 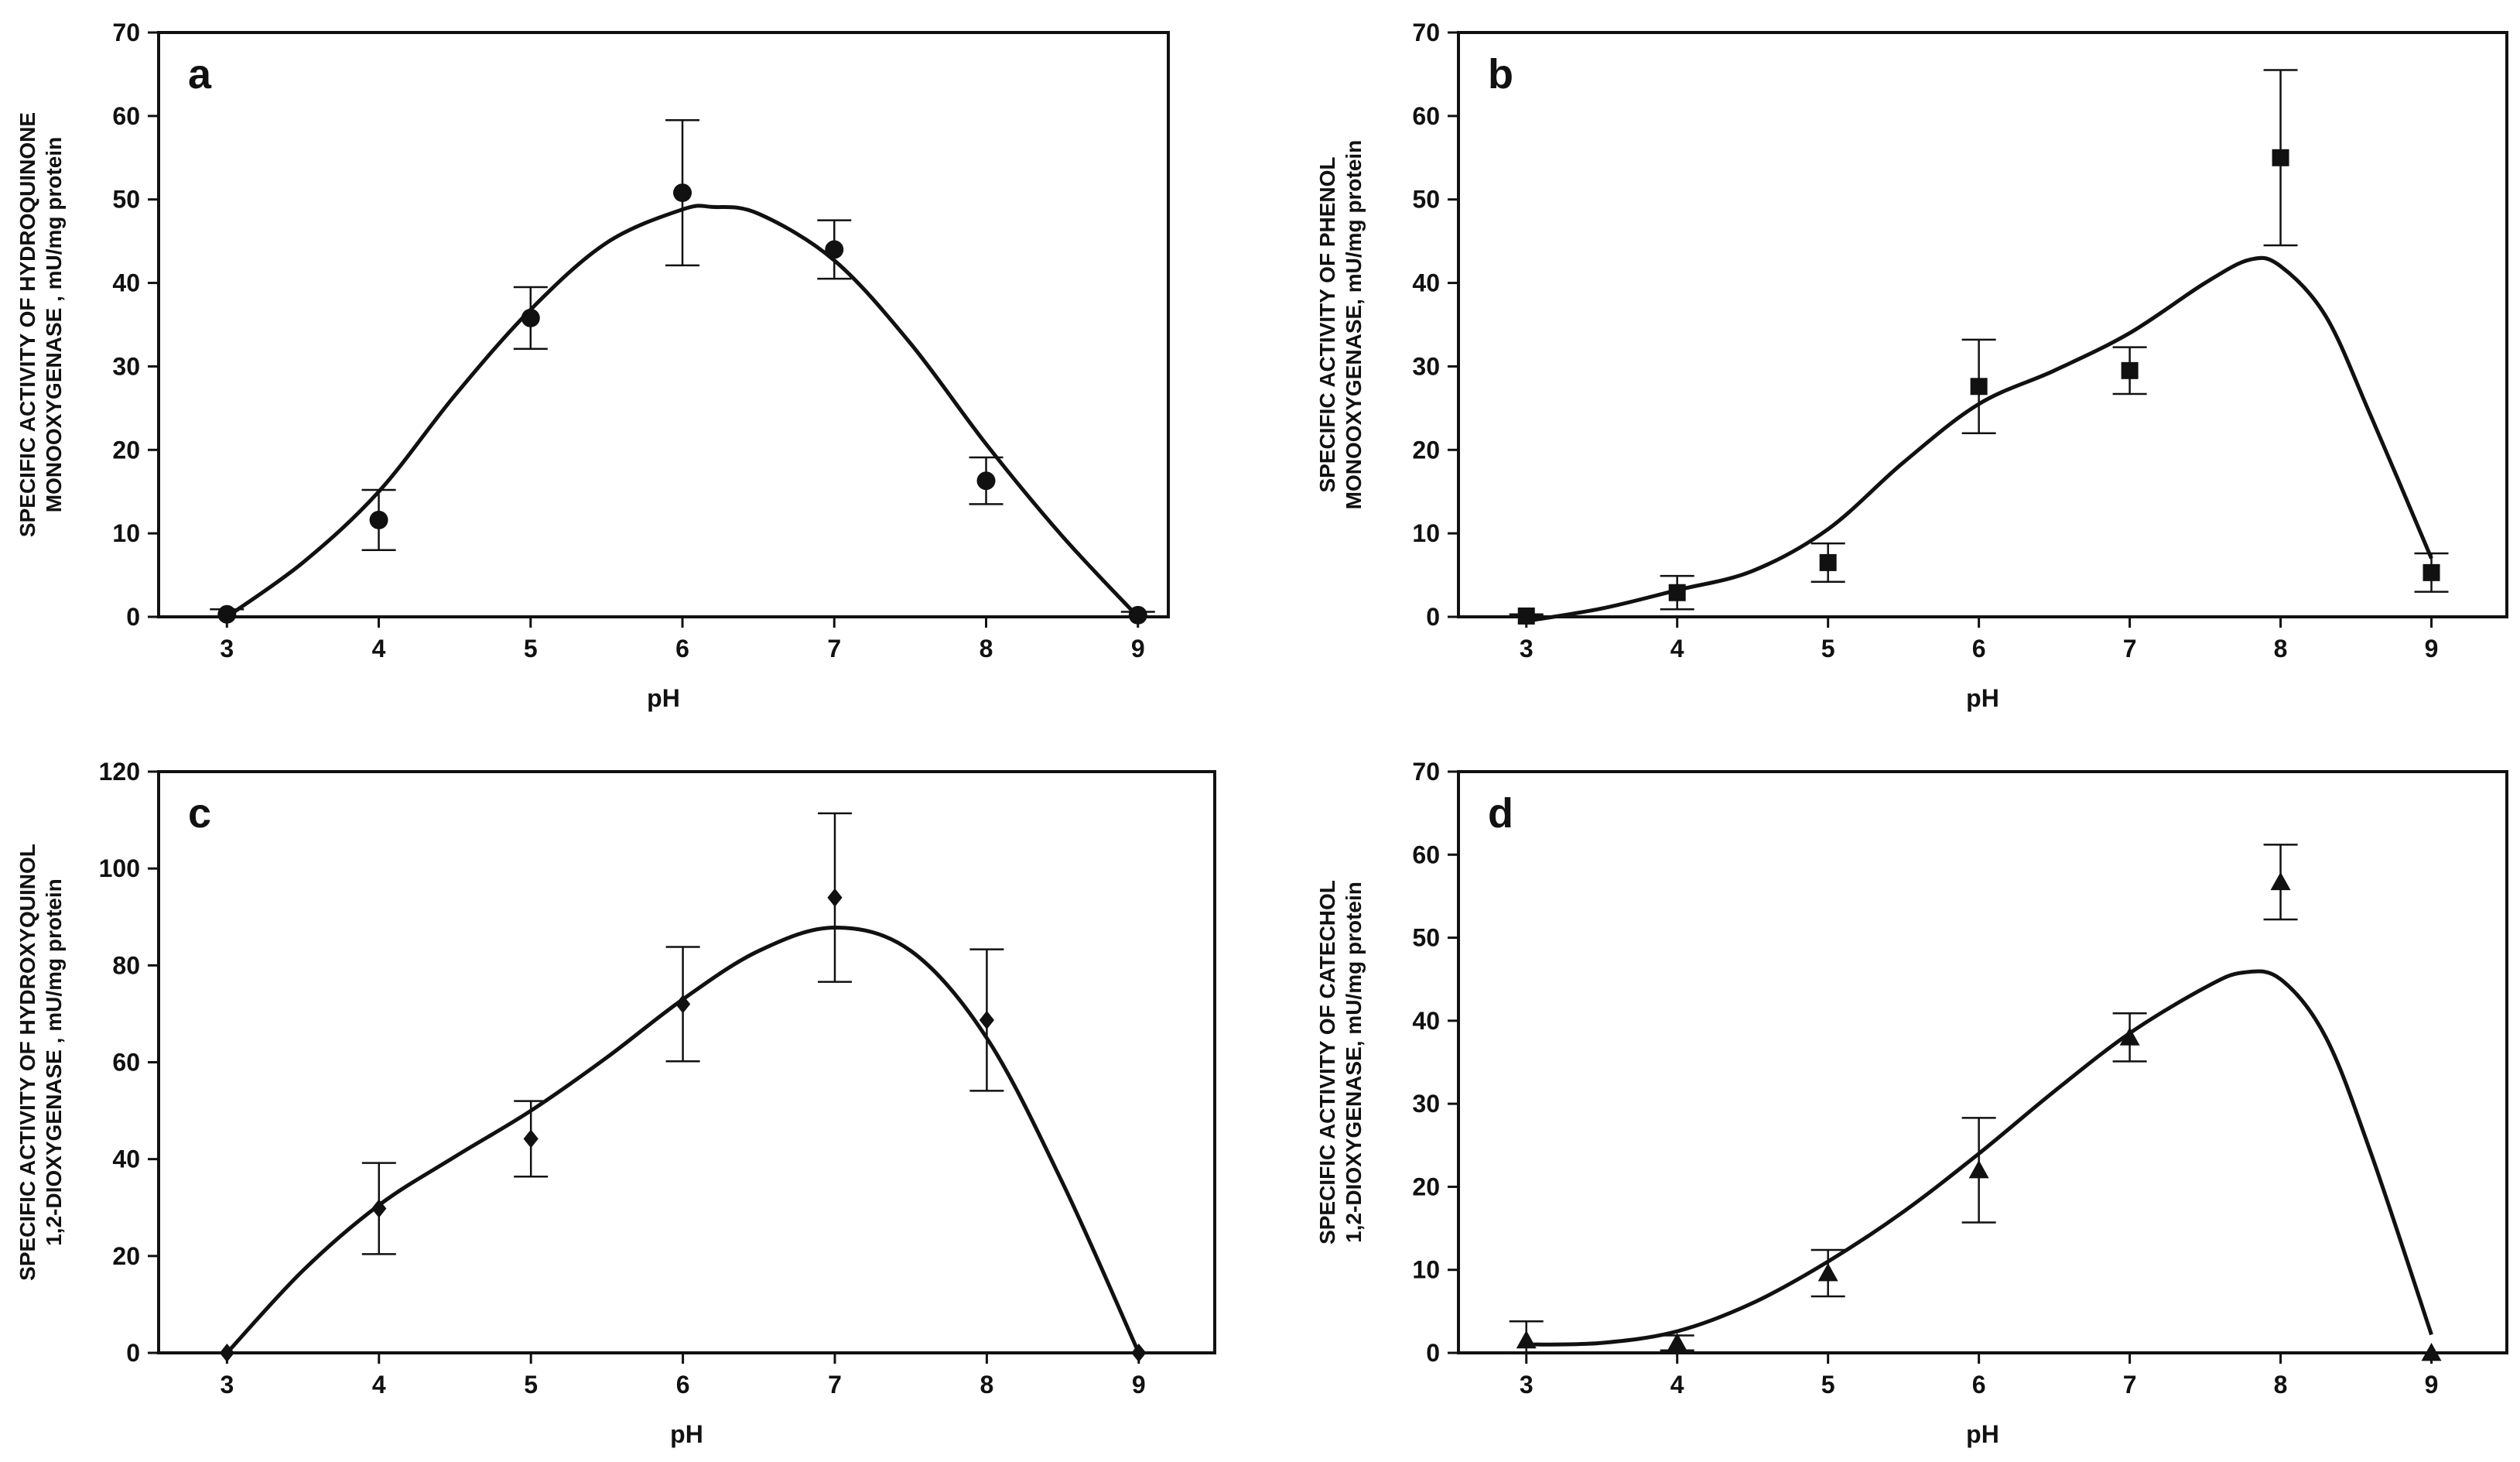 I want to click on y-tick-label: 120, so click(x=119, y=772).